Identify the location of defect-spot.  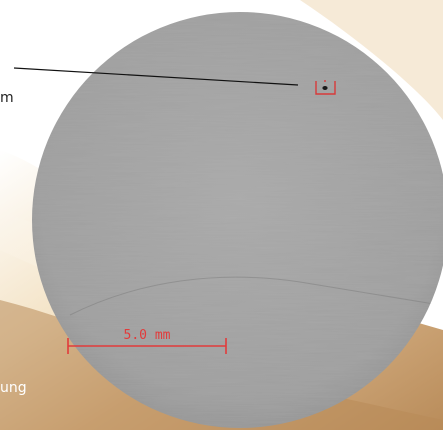
(325, 88).